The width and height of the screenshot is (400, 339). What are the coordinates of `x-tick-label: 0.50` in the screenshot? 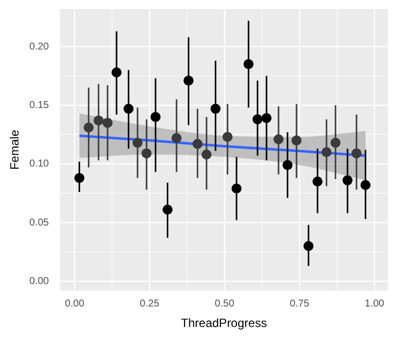 It's located at (224, 304).